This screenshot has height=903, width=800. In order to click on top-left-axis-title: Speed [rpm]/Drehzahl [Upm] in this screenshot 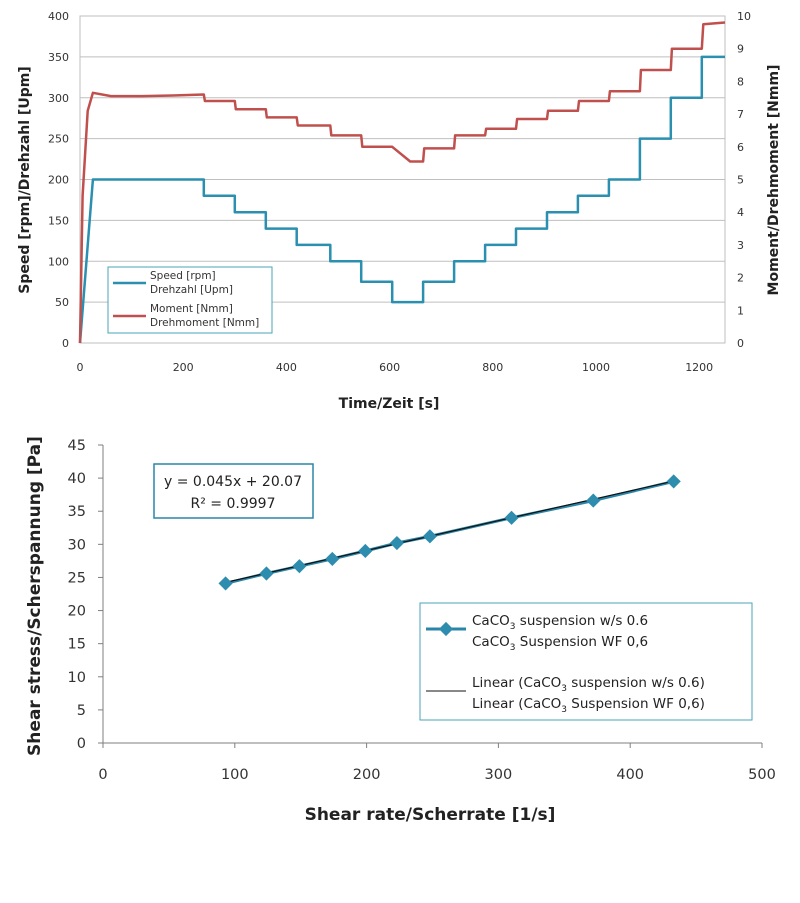, I will do `click(25, 179)`.